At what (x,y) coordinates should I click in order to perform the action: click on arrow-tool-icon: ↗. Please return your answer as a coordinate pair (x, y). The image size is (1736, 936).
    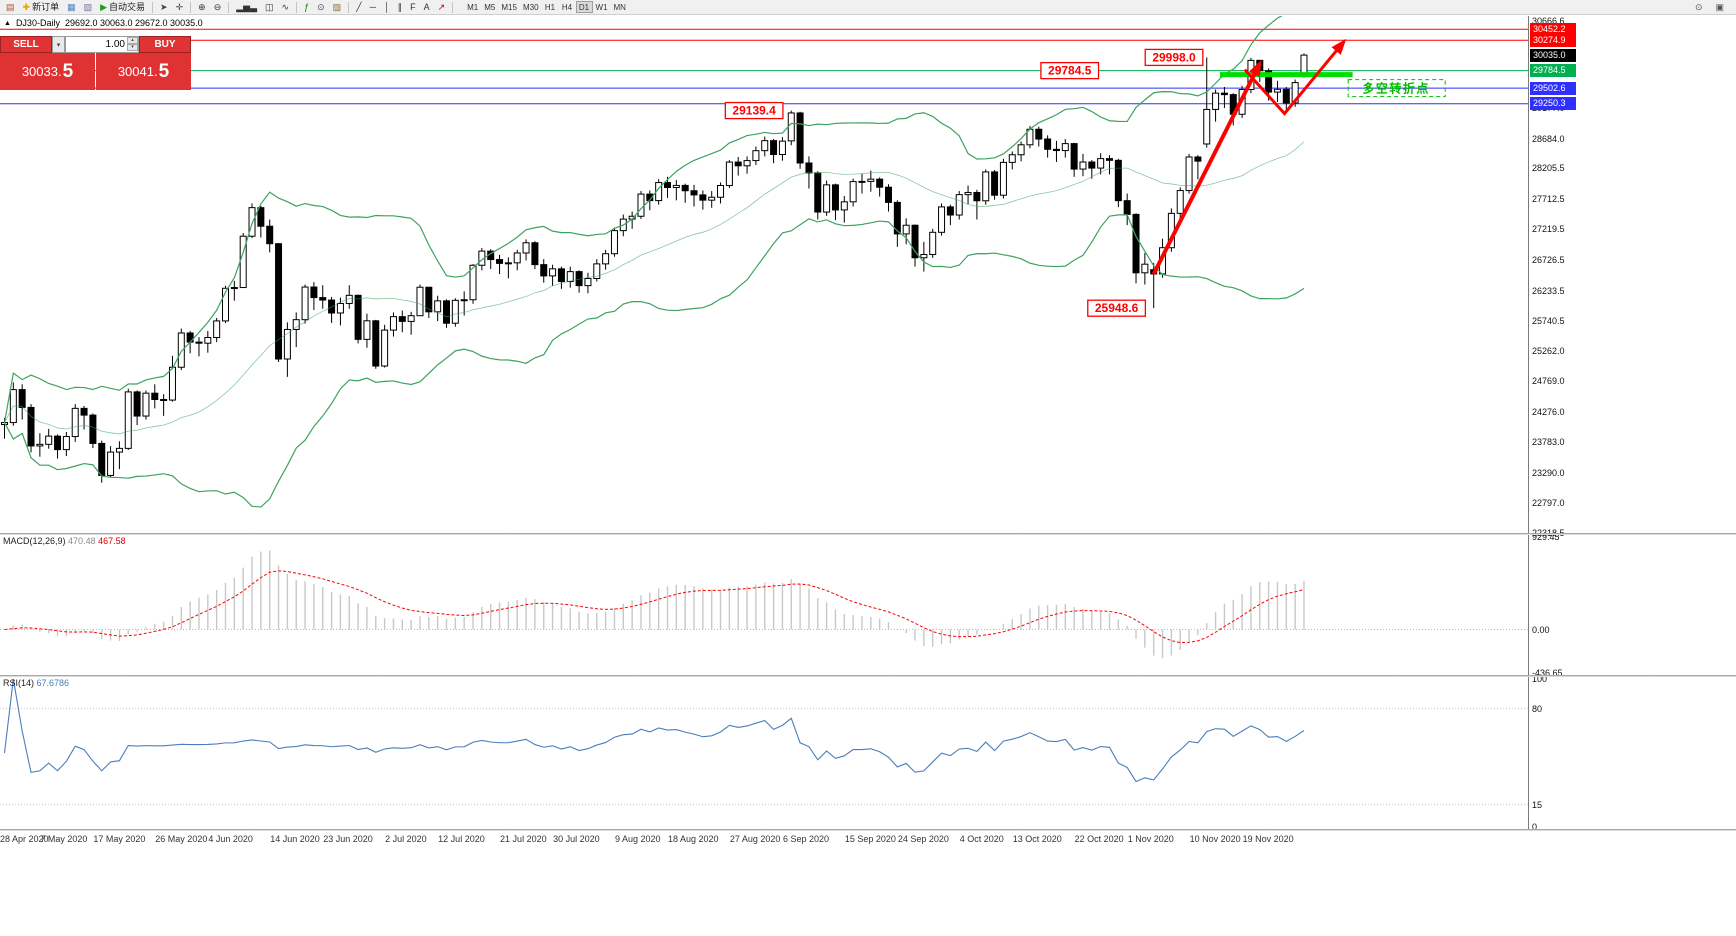
    Looking at the image, I should click on (442, 7).